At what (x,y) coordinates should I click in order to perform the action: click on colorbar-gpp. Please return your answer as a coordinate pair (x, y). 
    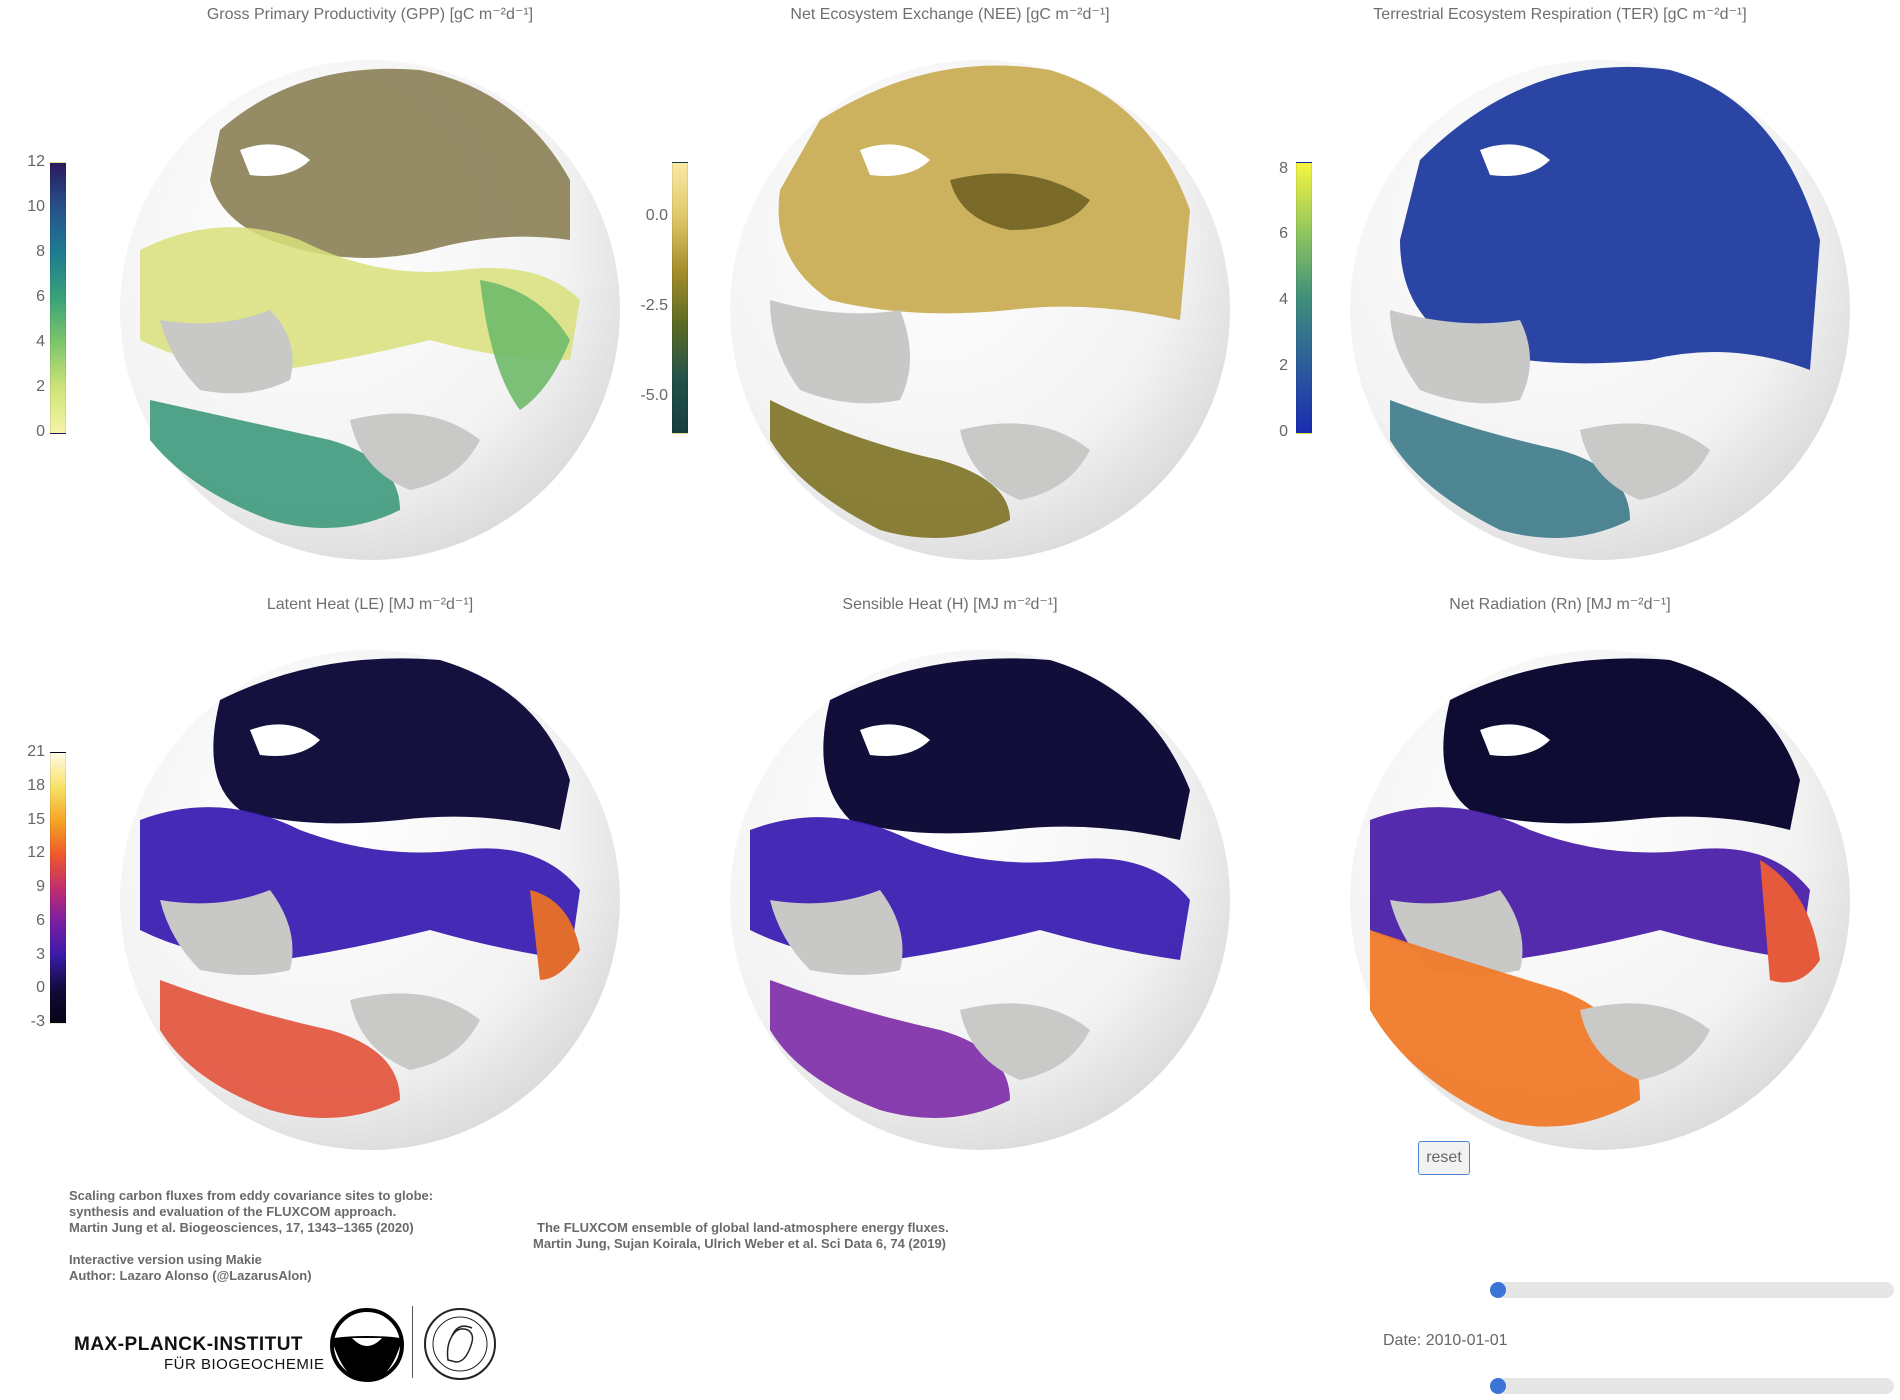
    Looking at the image, I should click on (58, 298).